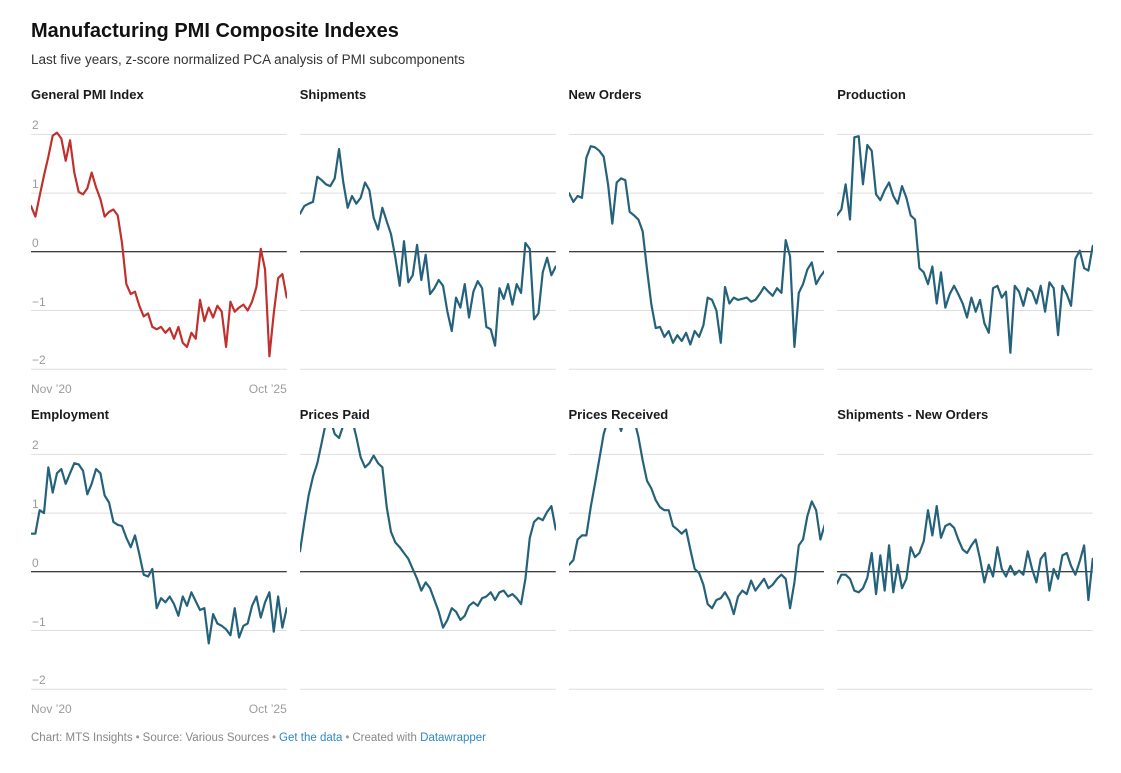 This screenshot has height=773, width=1121. I want to click on panel-title: New Orders, so click(605, 94).